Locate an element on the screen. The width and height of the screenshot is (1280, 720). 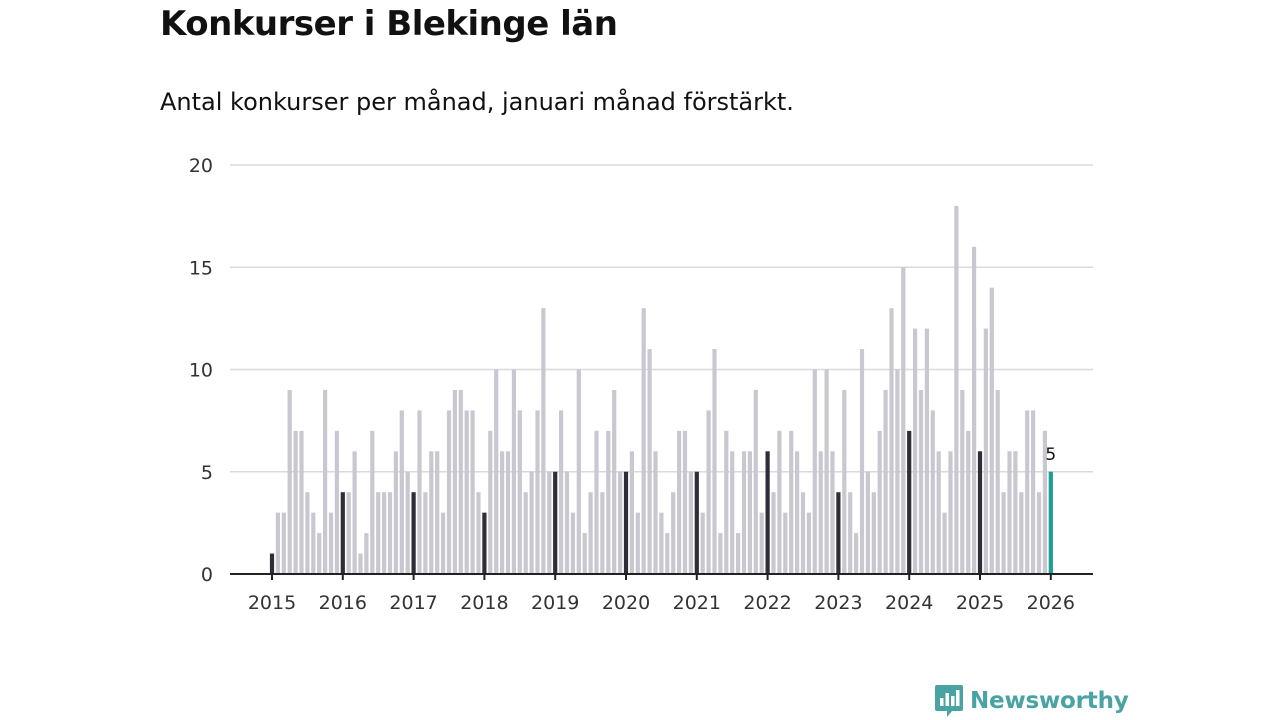
y-tick-label-0: 0 is located at coordinates (207, 575).